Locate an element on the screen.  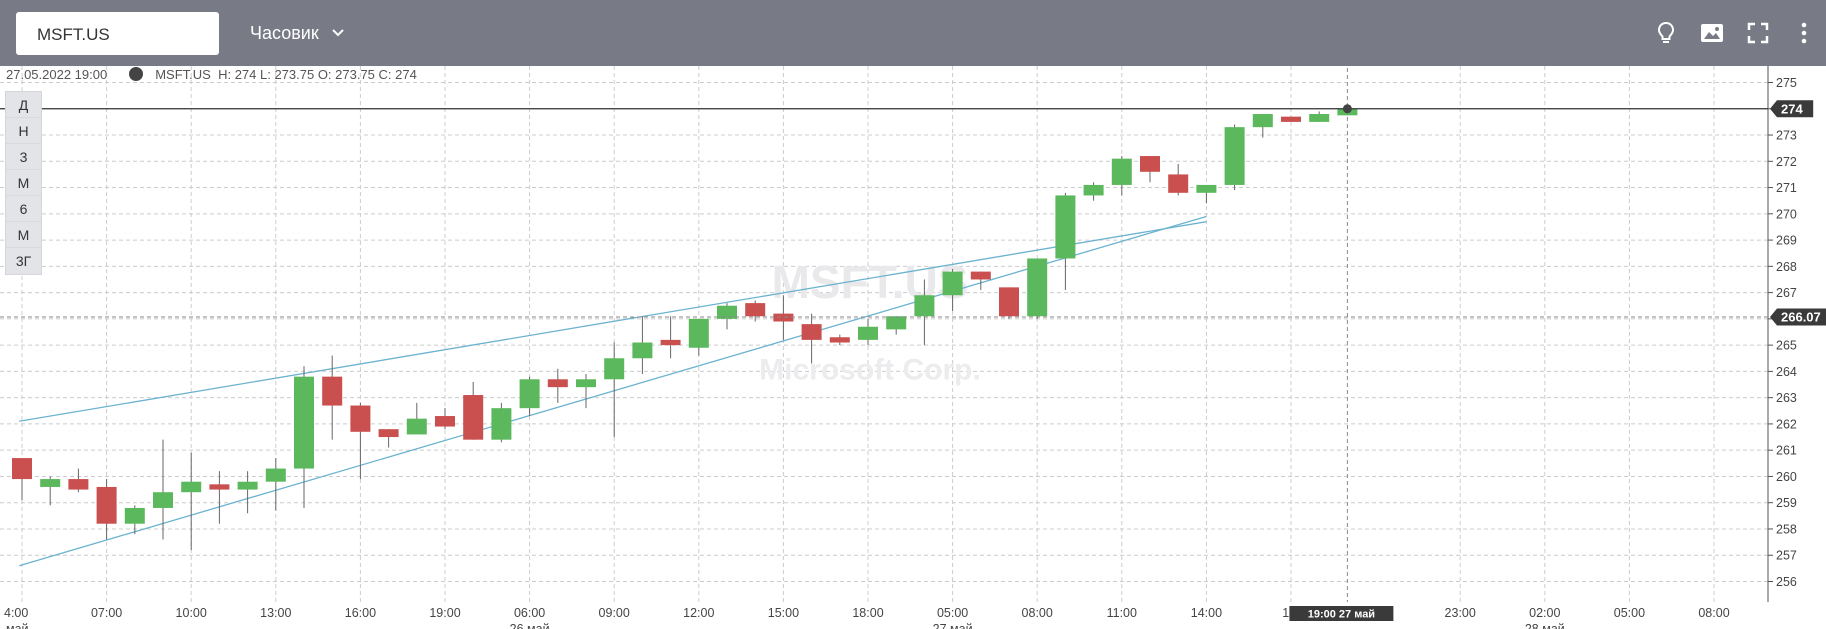
y-tick-label: 267 is located at coordinates (1786, 293).